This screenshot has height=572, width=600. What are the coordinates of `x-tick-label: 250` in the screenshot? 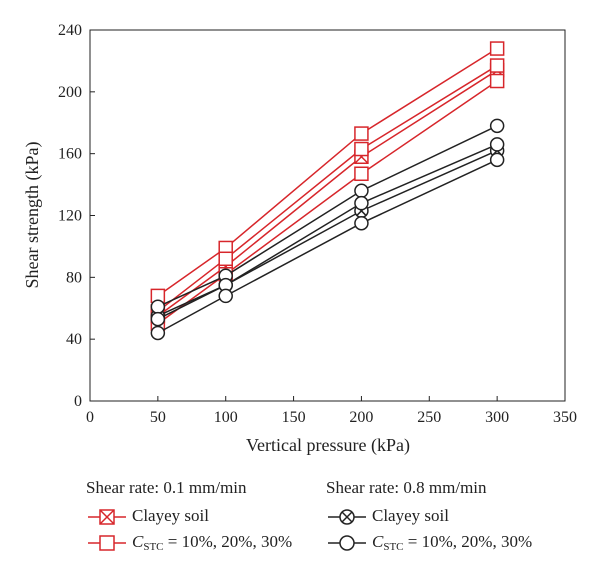 It's located at (429, 417).